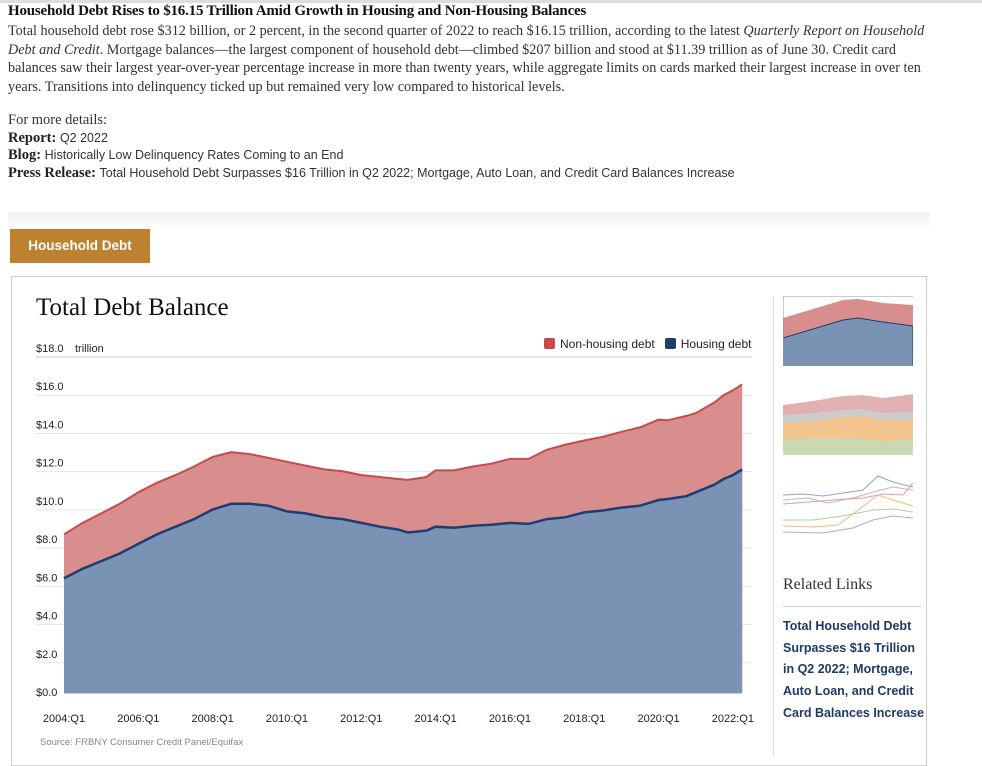 This screenshot has height=766, width=982. I want to click on related-divider, so click(852, 606).